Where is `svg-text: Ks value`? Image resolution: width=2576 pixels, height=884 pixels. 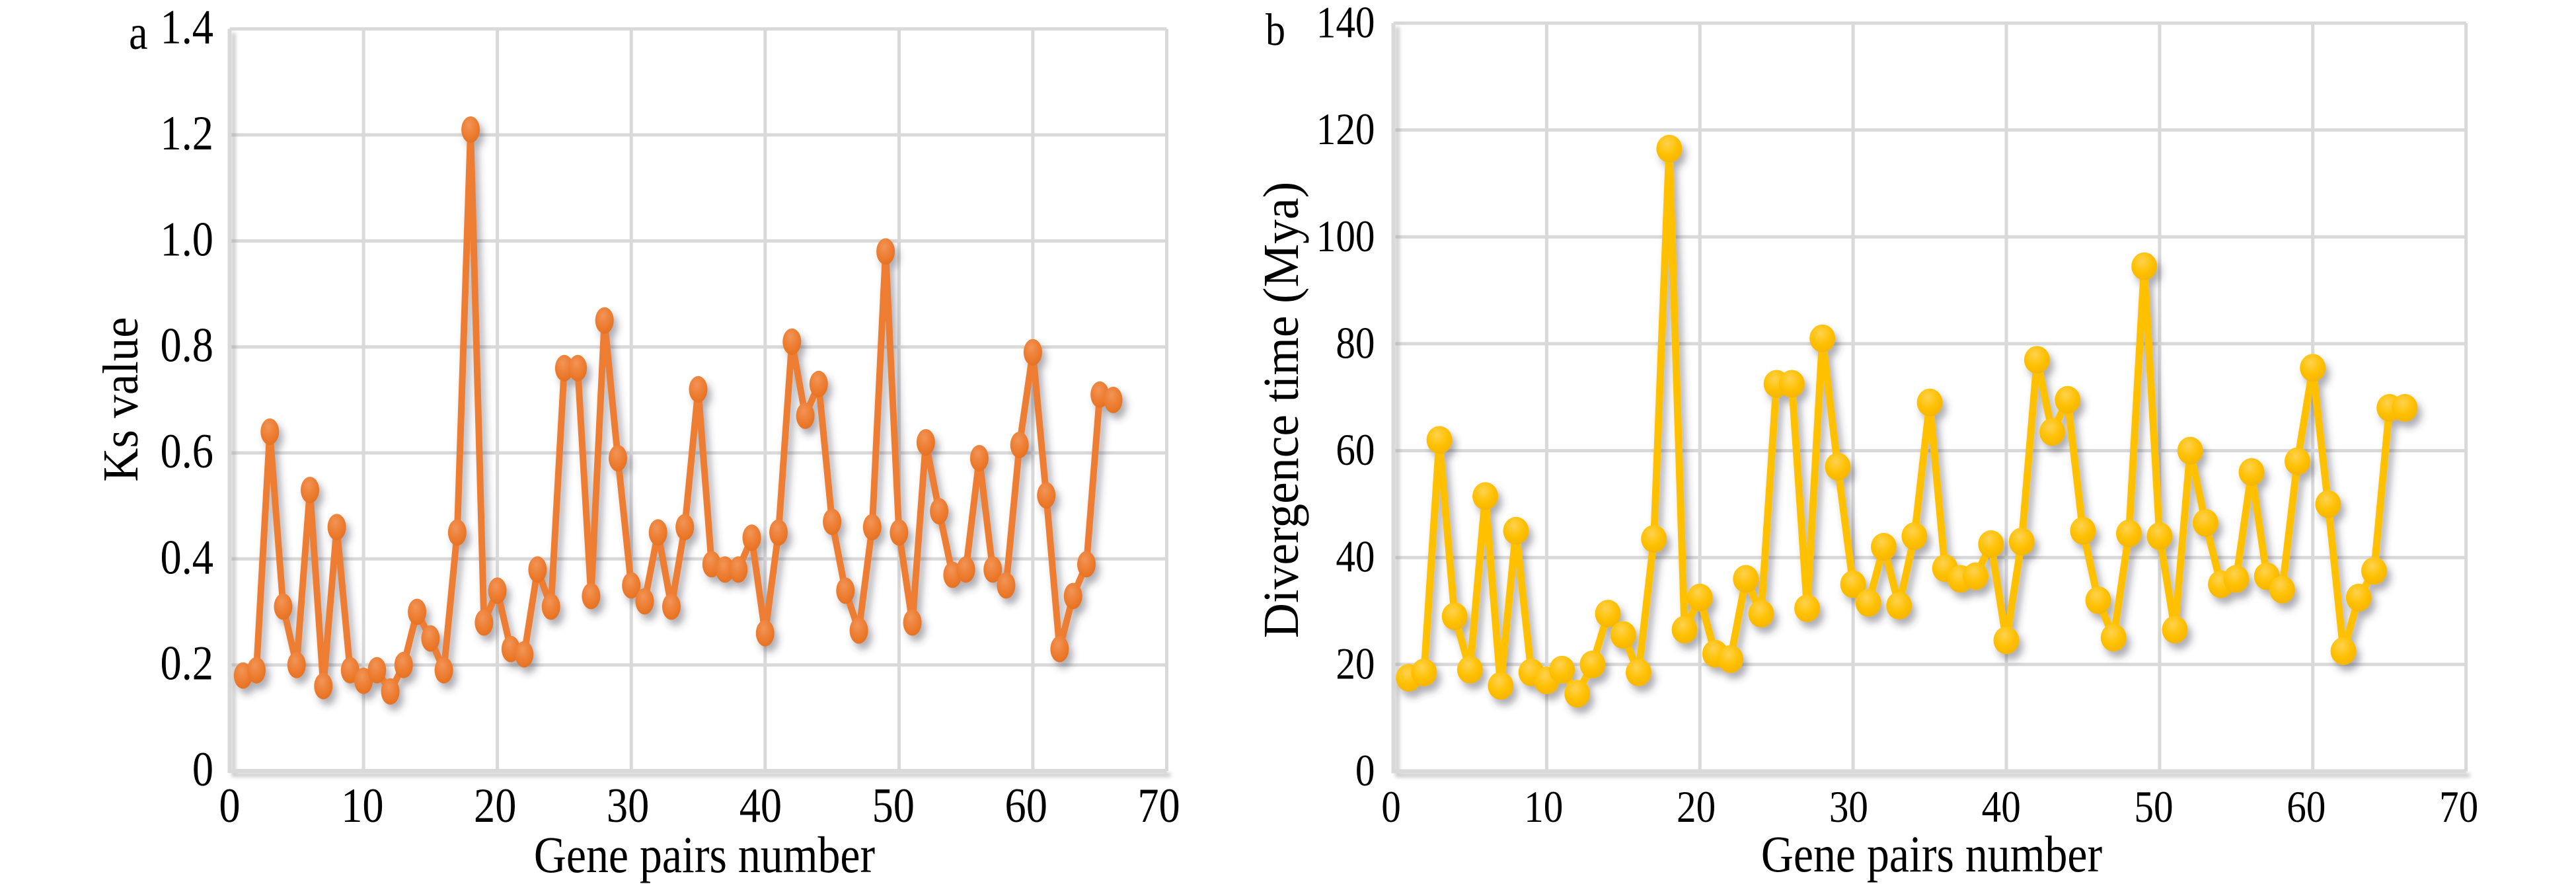 svg-text: Ks value is located at coordinates (121, 399).